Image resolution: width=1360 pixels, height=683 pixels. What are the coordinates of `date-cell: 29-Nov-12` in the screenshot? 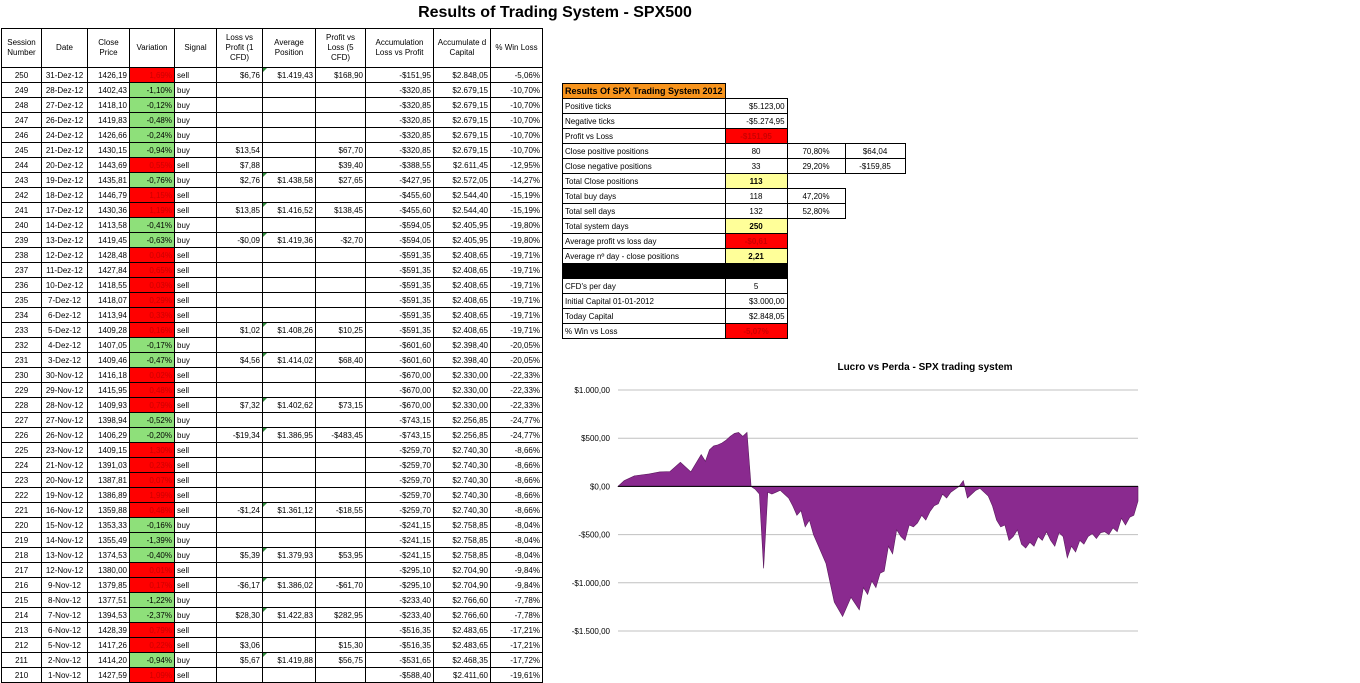 It's located at (64, 390).